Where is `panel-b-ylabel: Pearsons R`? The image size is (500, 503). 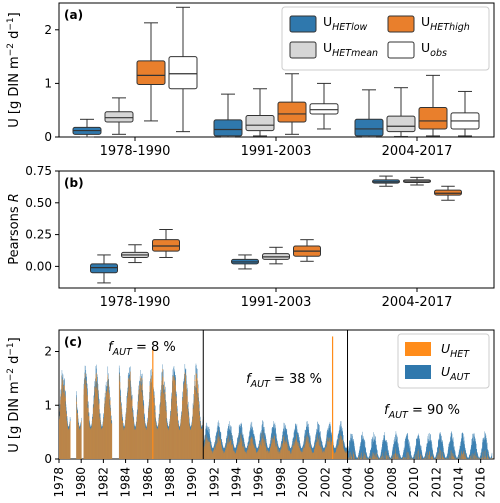 panel-b-ylabel: Pearsons R is located at coordinates (14, 229).